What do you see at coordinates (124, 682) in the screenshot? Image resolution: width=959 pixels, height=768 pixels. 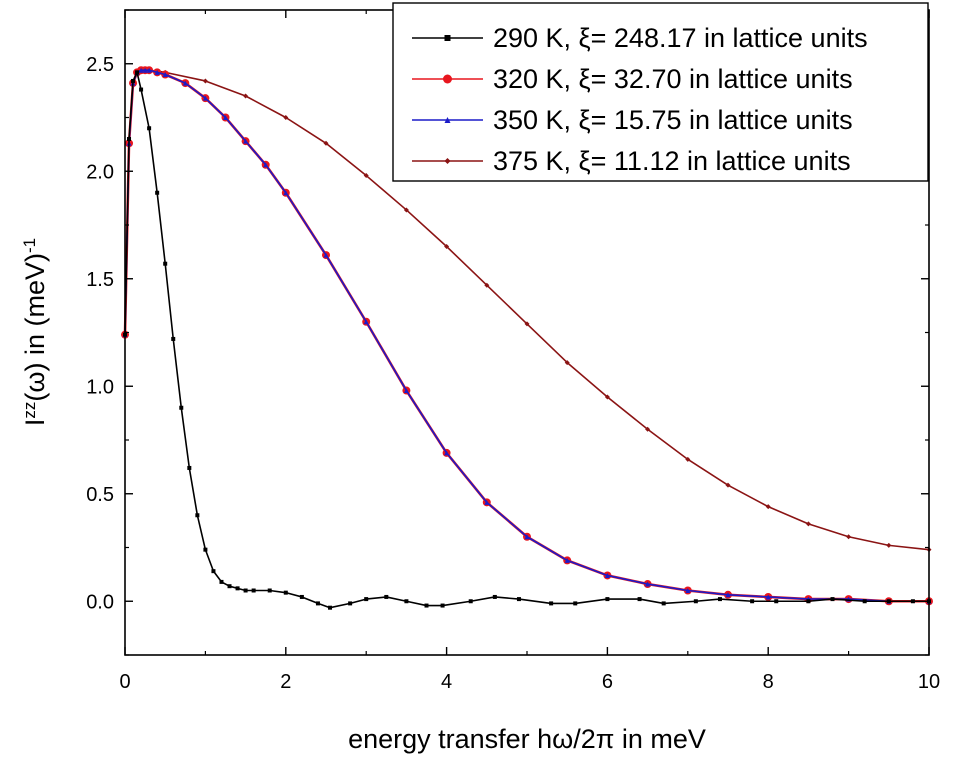 I see `x-tick-label-0: 0` at bounding box center [124, 682].